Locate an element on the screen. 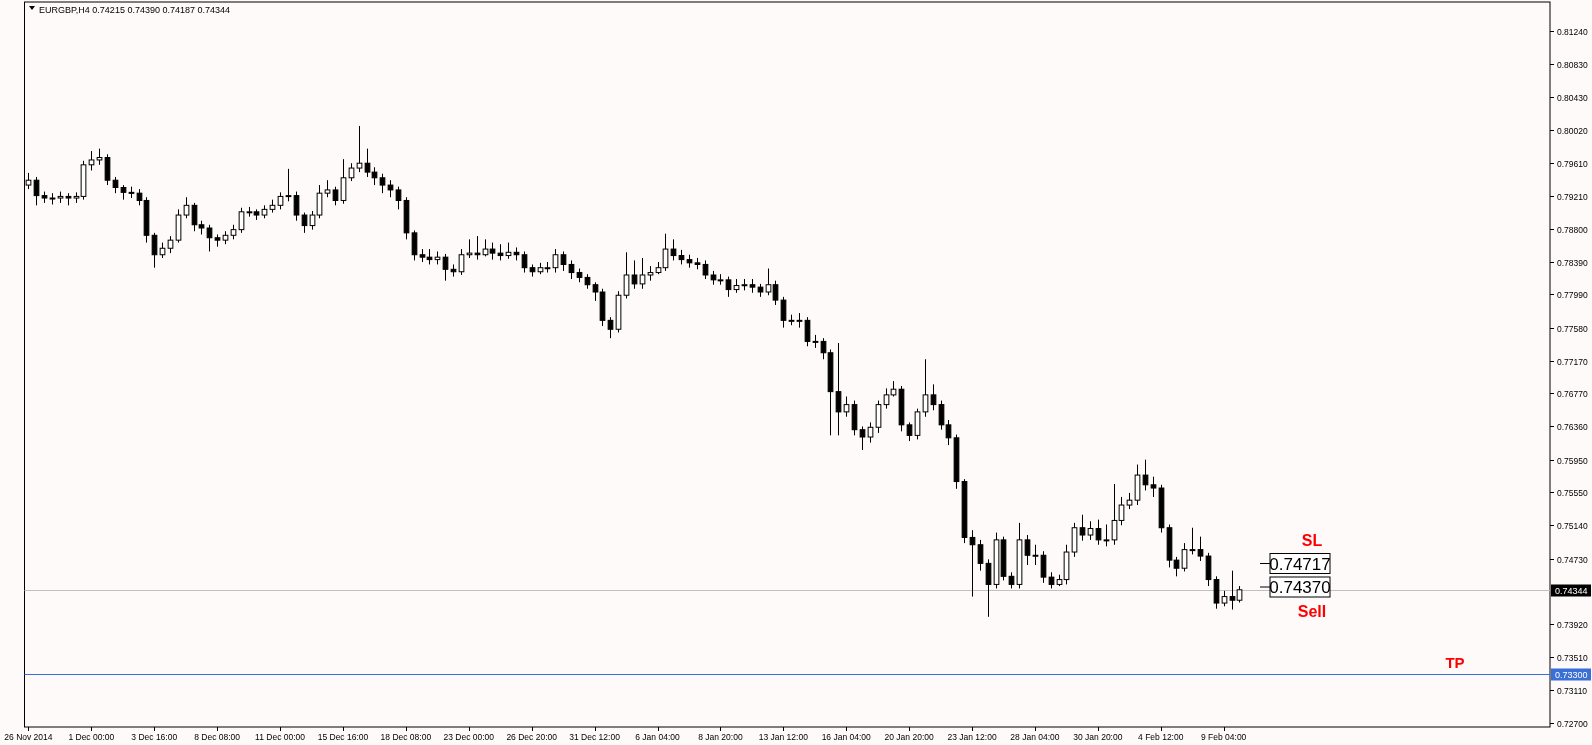 The image size is (1592, 745). x-tick-label: 28 Jan 04:00 is located at coordinates (1035, 737).